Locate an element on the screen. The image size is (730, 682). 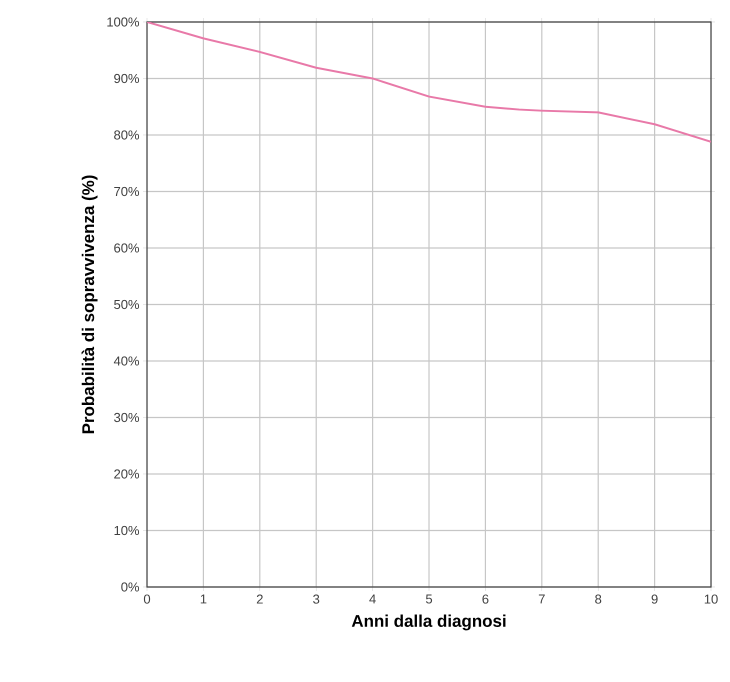
x-tick-label: 1 is located at coordinates (203, 599).